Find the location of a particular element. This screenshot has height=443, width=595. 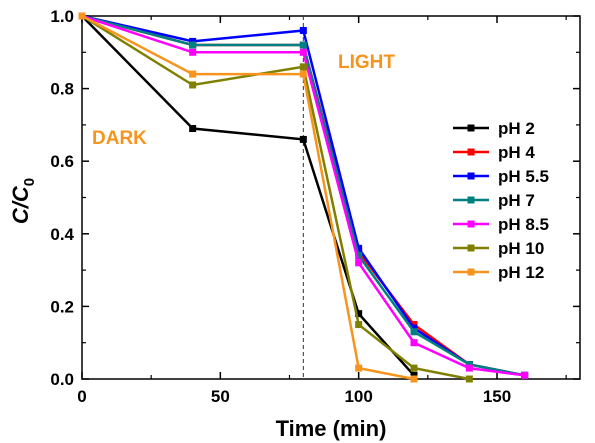

x-tick-label: 100 is located at coordinates (358, 396).